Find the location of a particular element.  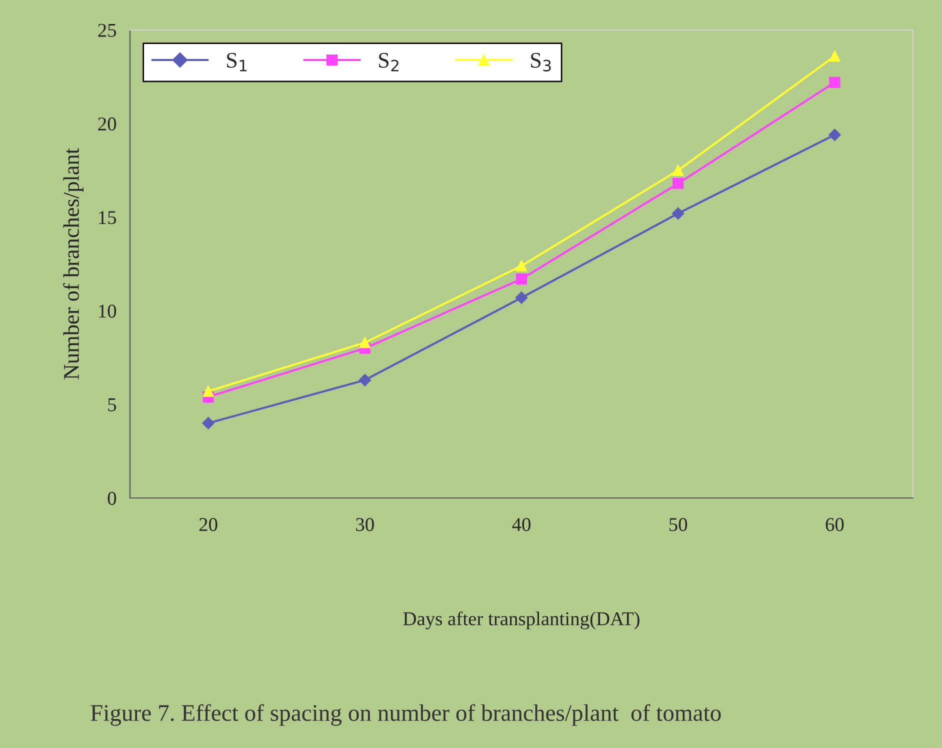

x-tick-label: 30 is located at coordinates (365, 525).